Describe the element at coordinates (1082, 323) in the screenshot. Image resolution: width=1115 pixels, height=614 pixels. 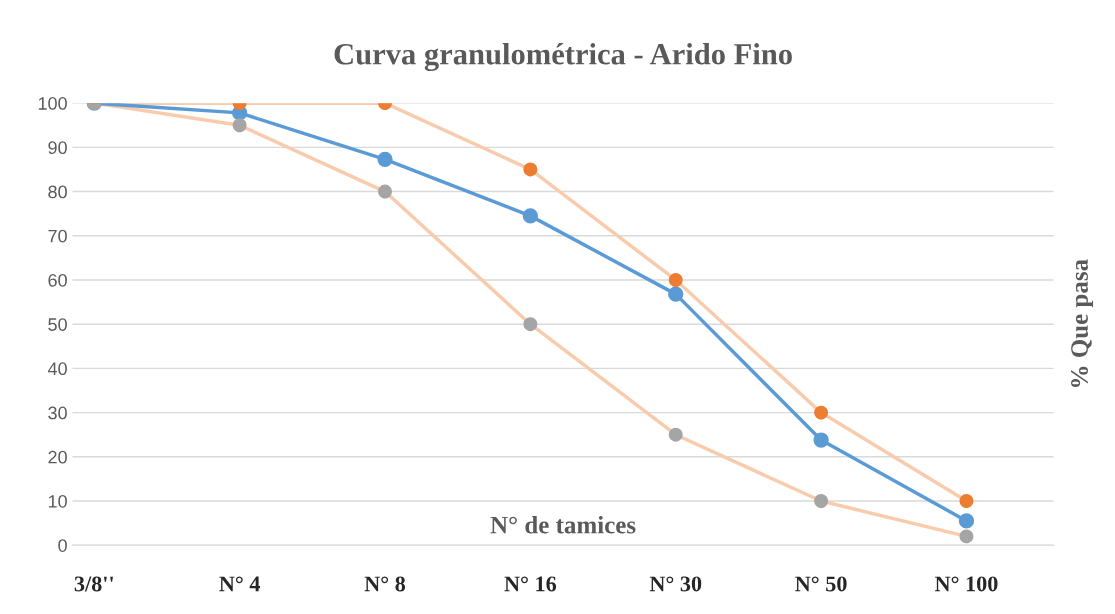
I see `y-axis-title: % Que pasa` at that location.